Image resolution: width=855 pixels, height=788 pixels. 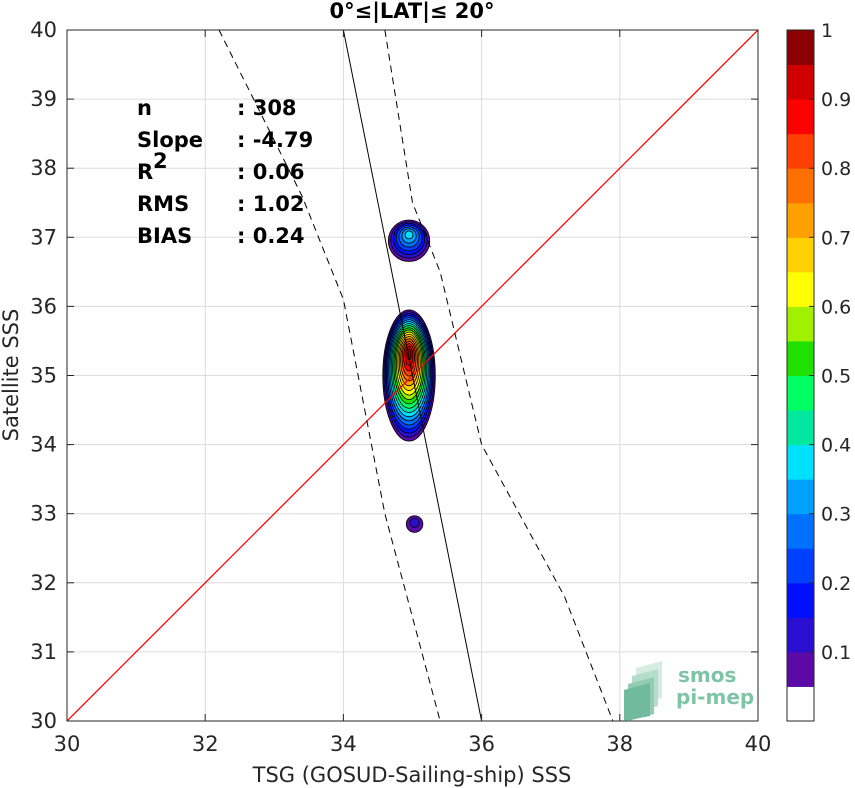 What do you see at coordinates (715, 697) in the screenshot?
I see `logo-line2: pi-mep` at bounding box center [715, 697].